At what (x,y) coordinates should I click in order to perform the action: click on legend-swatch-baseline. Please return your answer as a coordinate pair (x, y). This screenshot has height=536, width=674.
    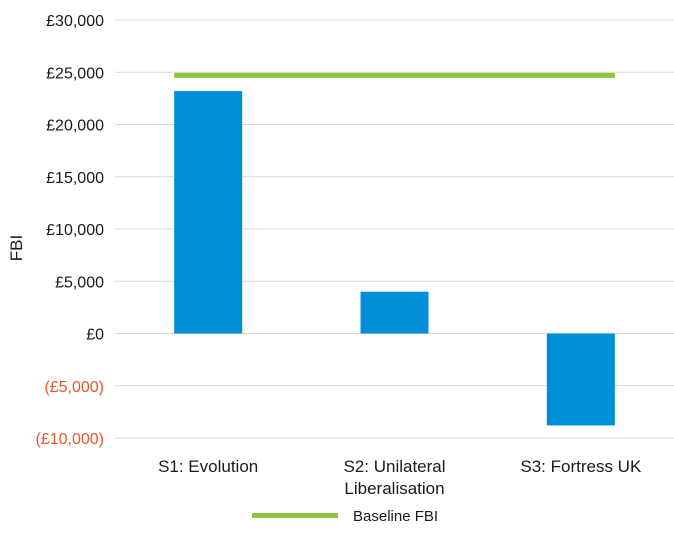
    Looking at the image, I should click on (295, 515).